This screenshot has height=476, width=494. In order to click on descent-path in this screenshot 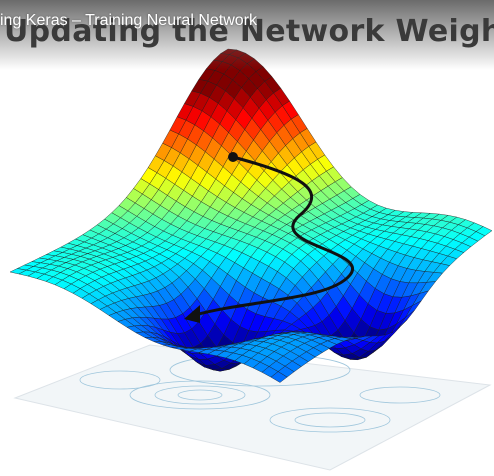, I will do `click(274, 236)`.